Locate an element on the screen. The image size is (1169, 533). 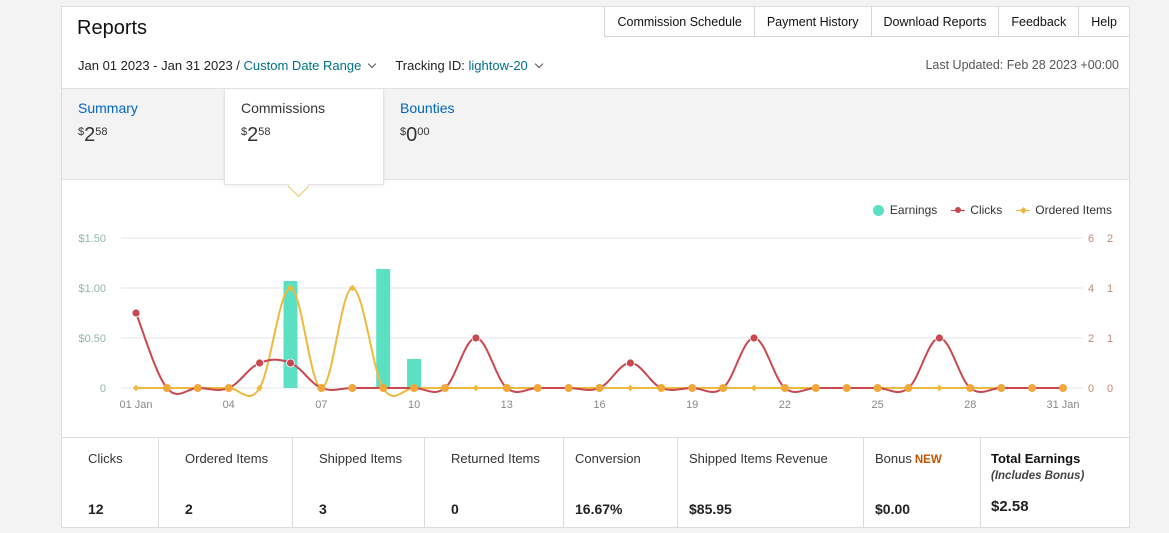
stat-label: Returned Items is located at coordinates (495, 458).